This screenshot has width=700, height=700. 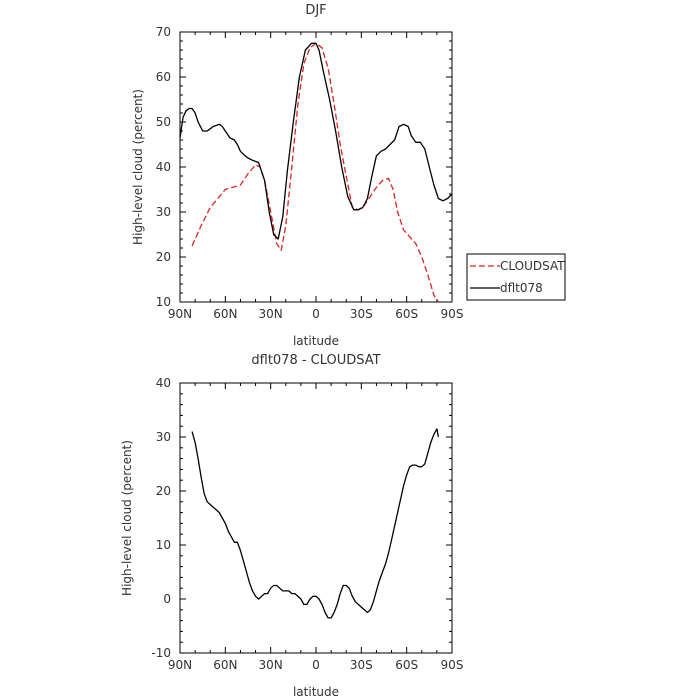 I want to click on legend: CLOUDSAT dflt078, so click(x=516, y=277).